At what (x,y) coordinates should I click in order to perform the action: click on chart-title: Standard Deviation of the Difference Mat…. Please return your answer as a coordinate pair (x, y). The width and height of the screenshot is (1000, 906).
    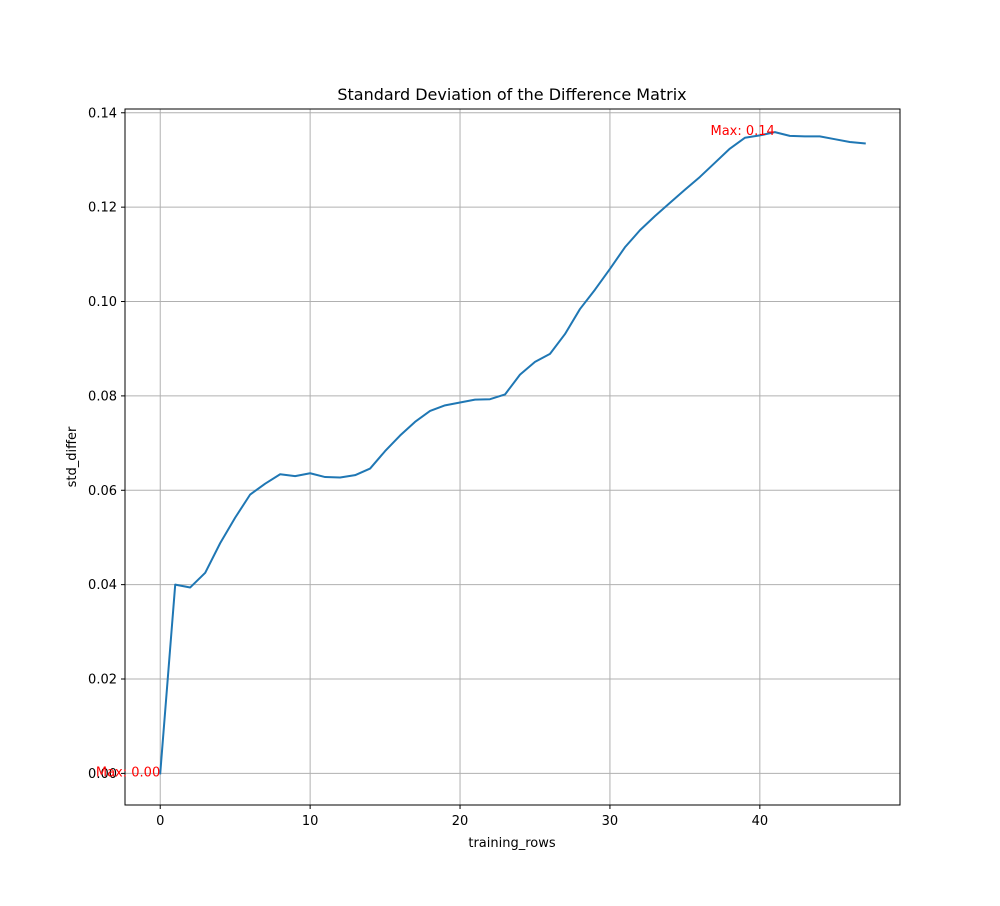
    Looking at the image, I should click on (511, 94).